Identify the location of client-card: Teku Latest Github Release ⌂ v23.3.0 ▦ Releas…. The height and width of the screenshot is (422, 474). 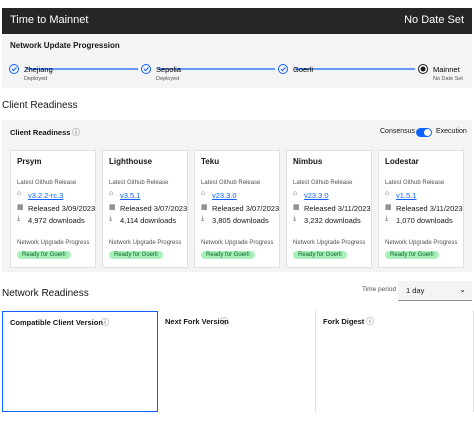
(237, 209).